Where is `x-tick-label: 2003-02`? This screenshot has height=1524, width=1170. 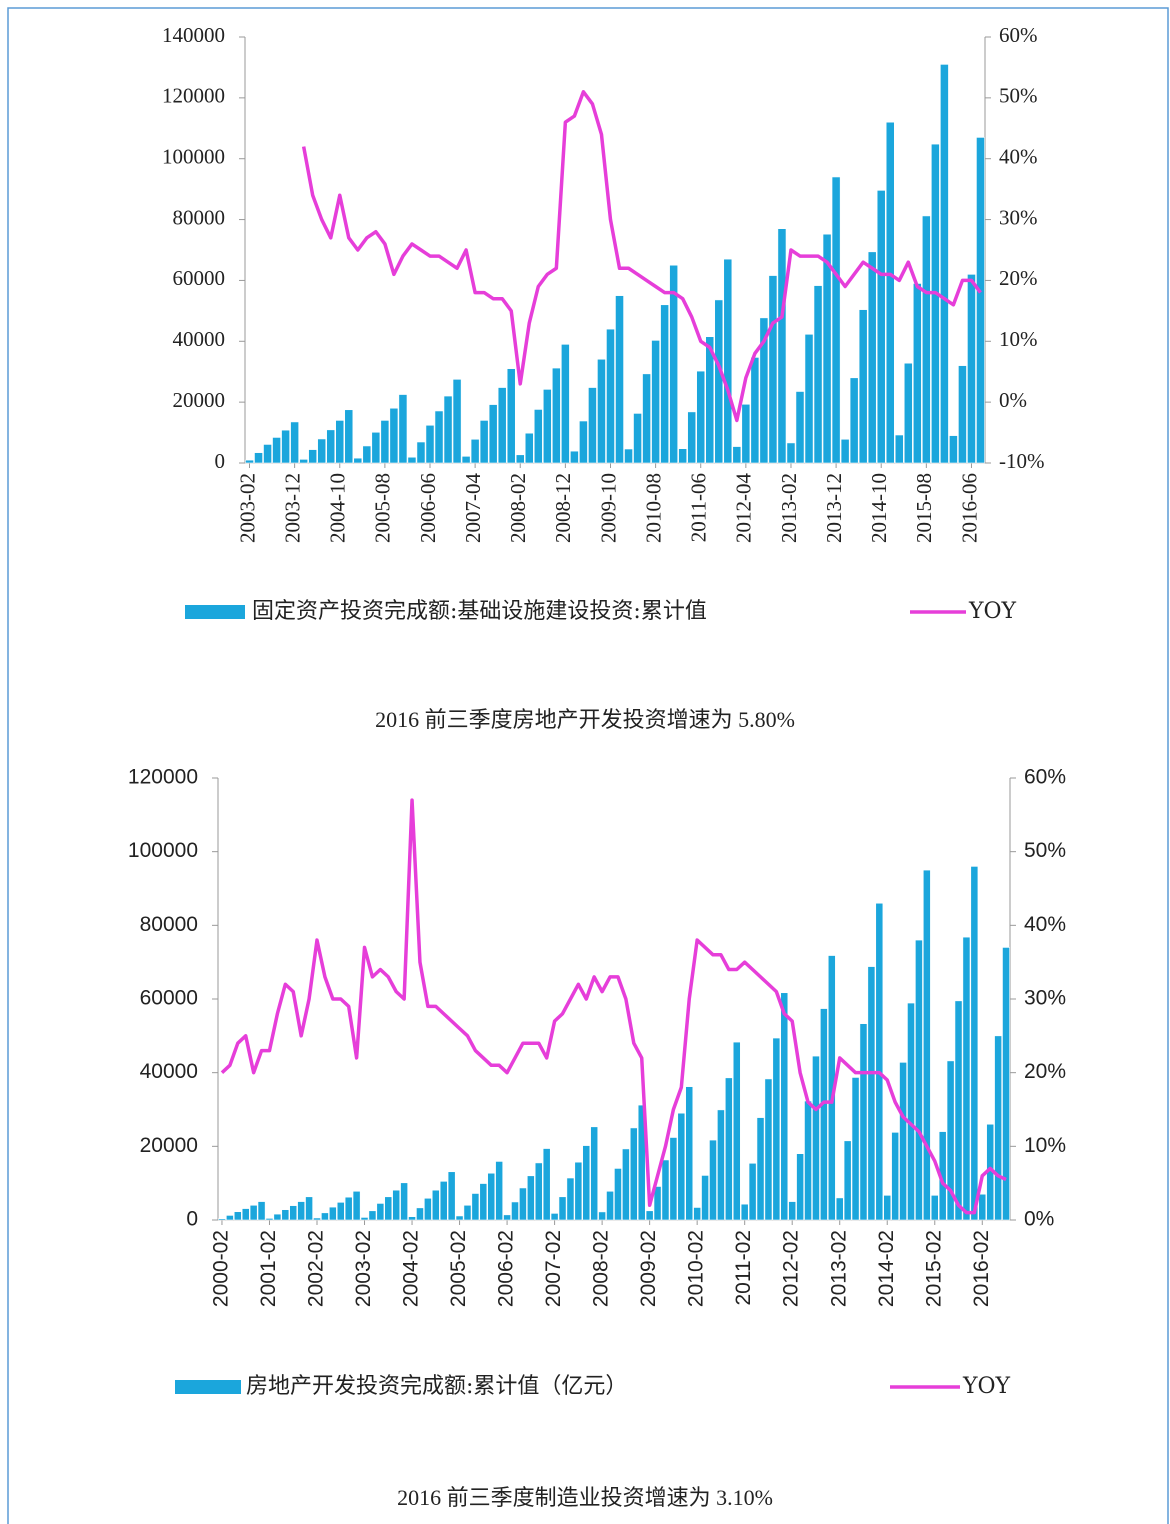 x-tick-label: 2003-02 is located at coordinates (247, 508).